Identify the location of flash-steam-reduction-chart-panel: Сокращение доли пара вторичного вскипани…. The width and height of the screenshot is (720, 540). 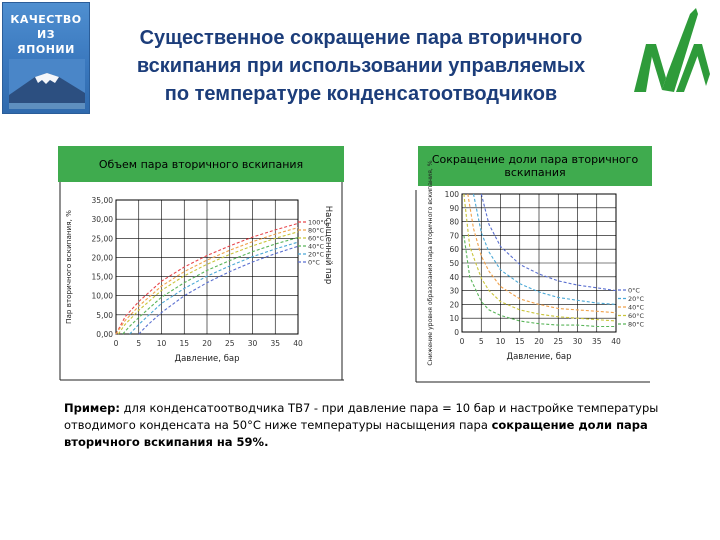
(532, 264).